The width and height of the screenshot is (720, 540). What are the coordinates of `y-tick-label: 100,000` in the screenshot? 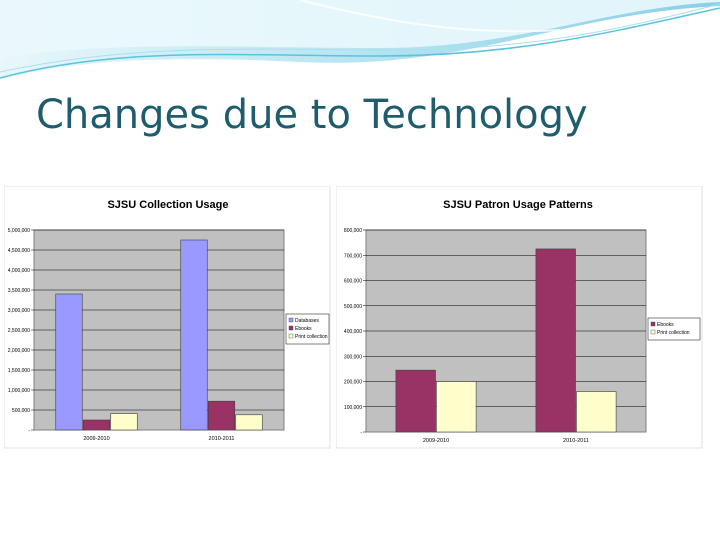 It's located at (353, 408).